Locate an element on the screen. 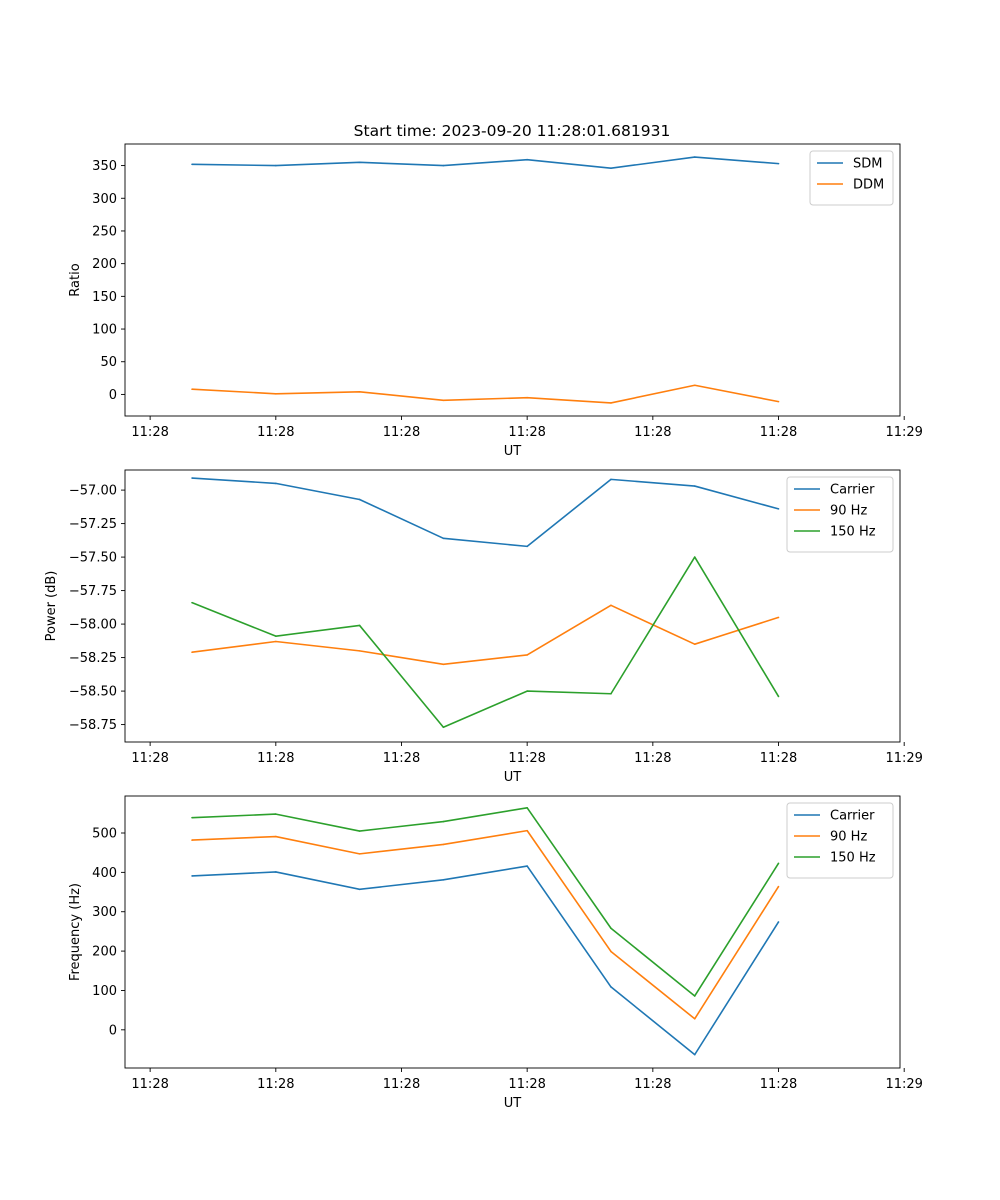  subplot-1-y-tick-label: 0 is located at coordinates (113, 395).